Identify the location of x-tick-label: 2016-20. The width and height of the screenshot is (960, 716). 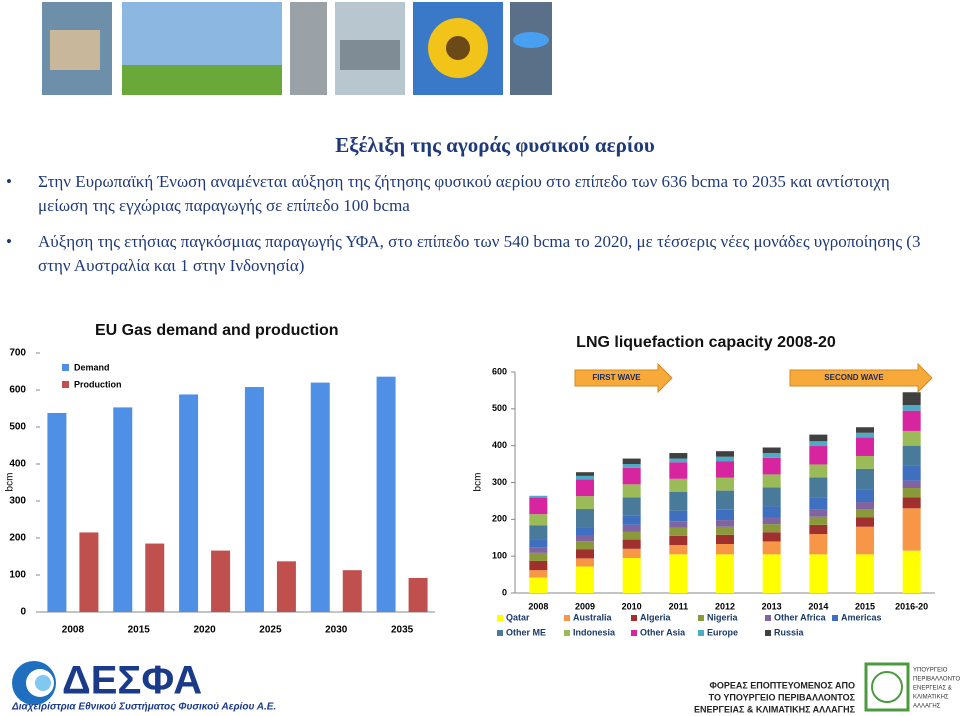
(911, 606).